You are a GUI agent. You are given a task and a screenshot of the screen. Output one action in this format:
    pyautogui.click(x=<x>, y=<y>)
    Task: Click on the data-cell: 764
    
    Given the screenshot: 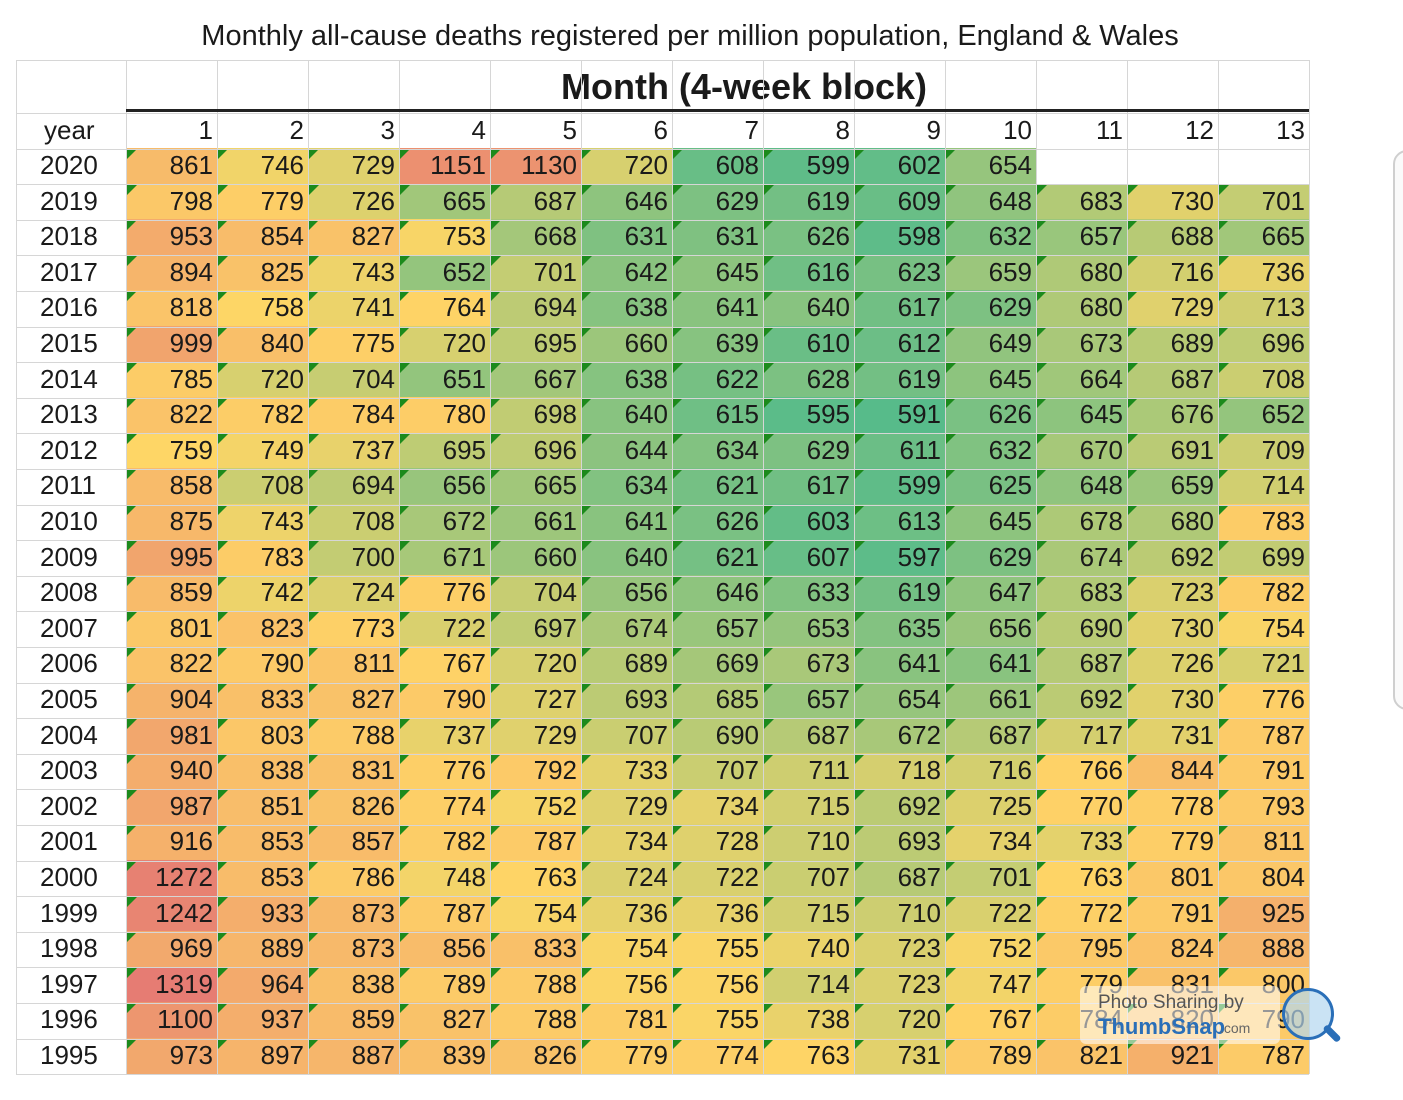 What is the action you would take?
    pyautogui.click(x=444, y=308)
    